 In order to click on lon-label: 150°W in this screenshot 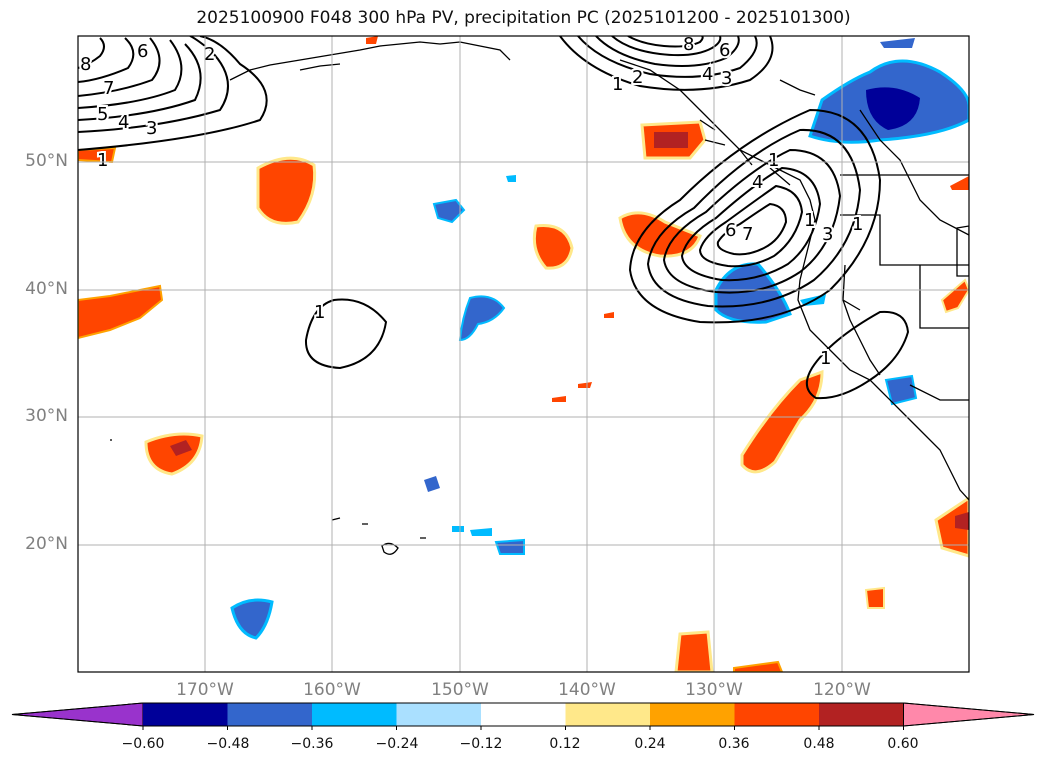, I will do `click(460, 690)`.